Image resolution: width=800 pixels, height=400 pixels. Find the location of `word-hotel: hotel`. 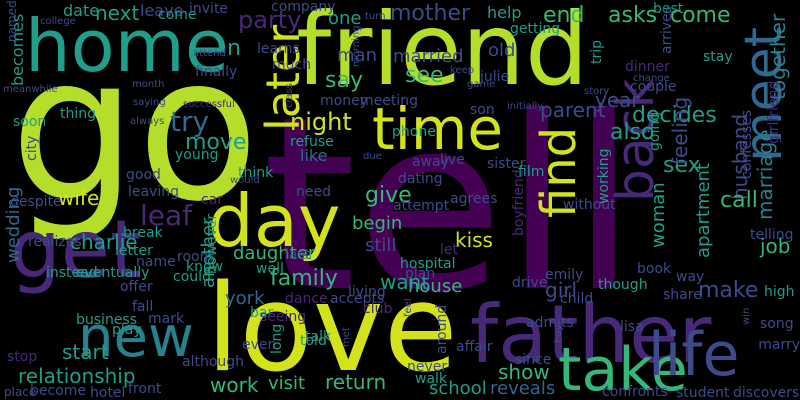

word-hotel: hotel is located at coordinates (108, 392).